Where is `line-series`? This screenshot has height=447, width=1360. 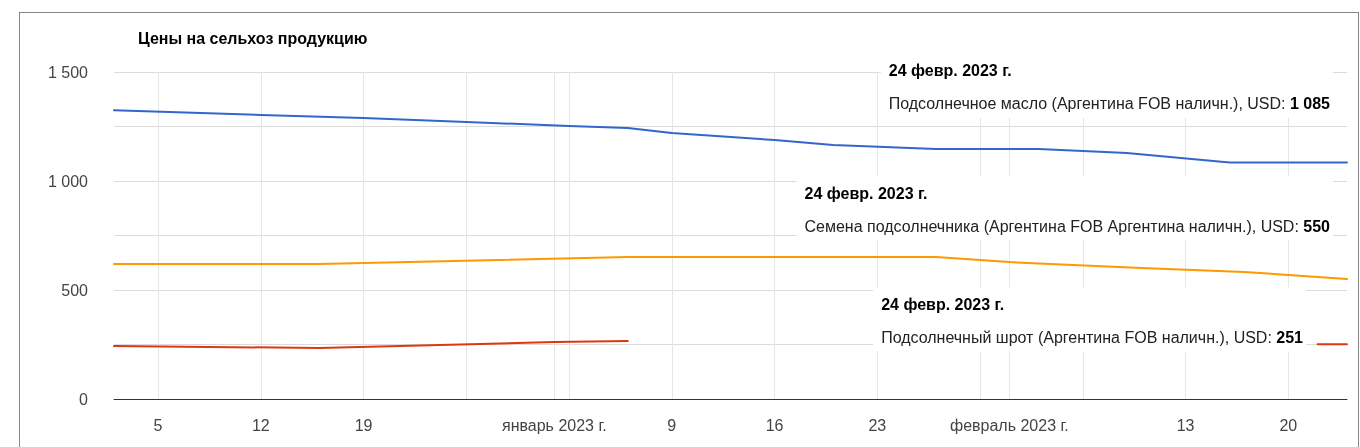 line-series is located at coordinates (730, 268).